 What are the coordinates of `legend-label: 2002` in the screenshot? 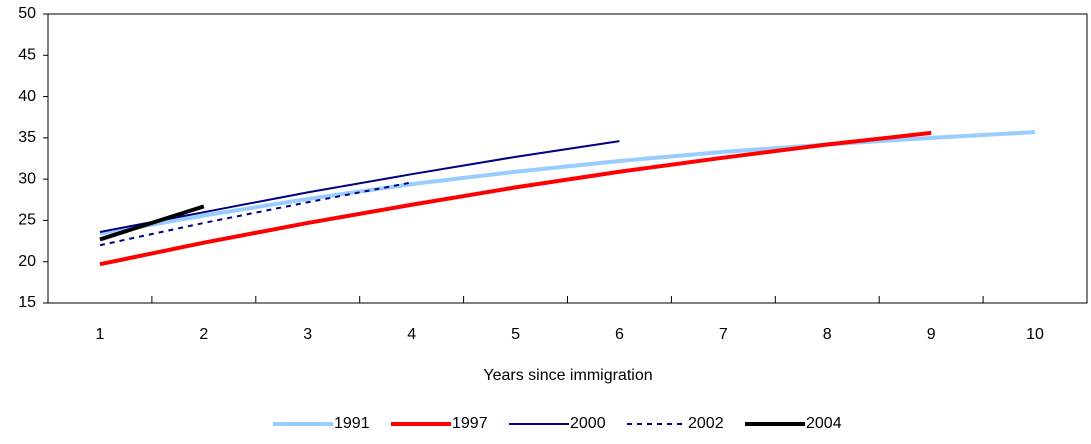 It's located at (706, 423).